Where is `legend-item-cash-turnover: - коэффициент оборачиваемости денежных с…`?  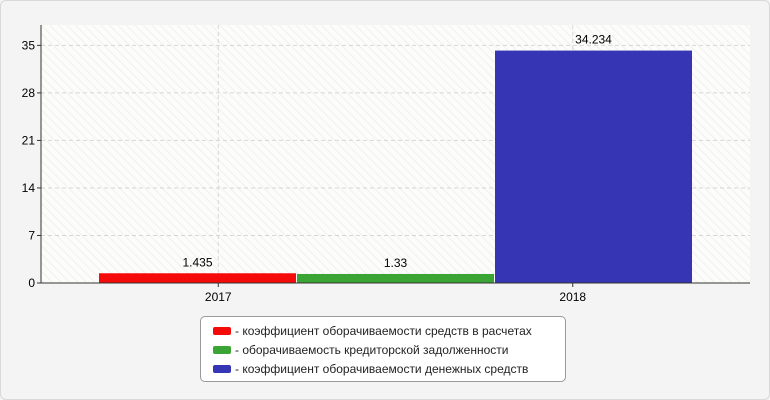 legend-item-cash-turnover: - коэффициент оборачиваемости денежных с… is located at coordinates (389, 368).